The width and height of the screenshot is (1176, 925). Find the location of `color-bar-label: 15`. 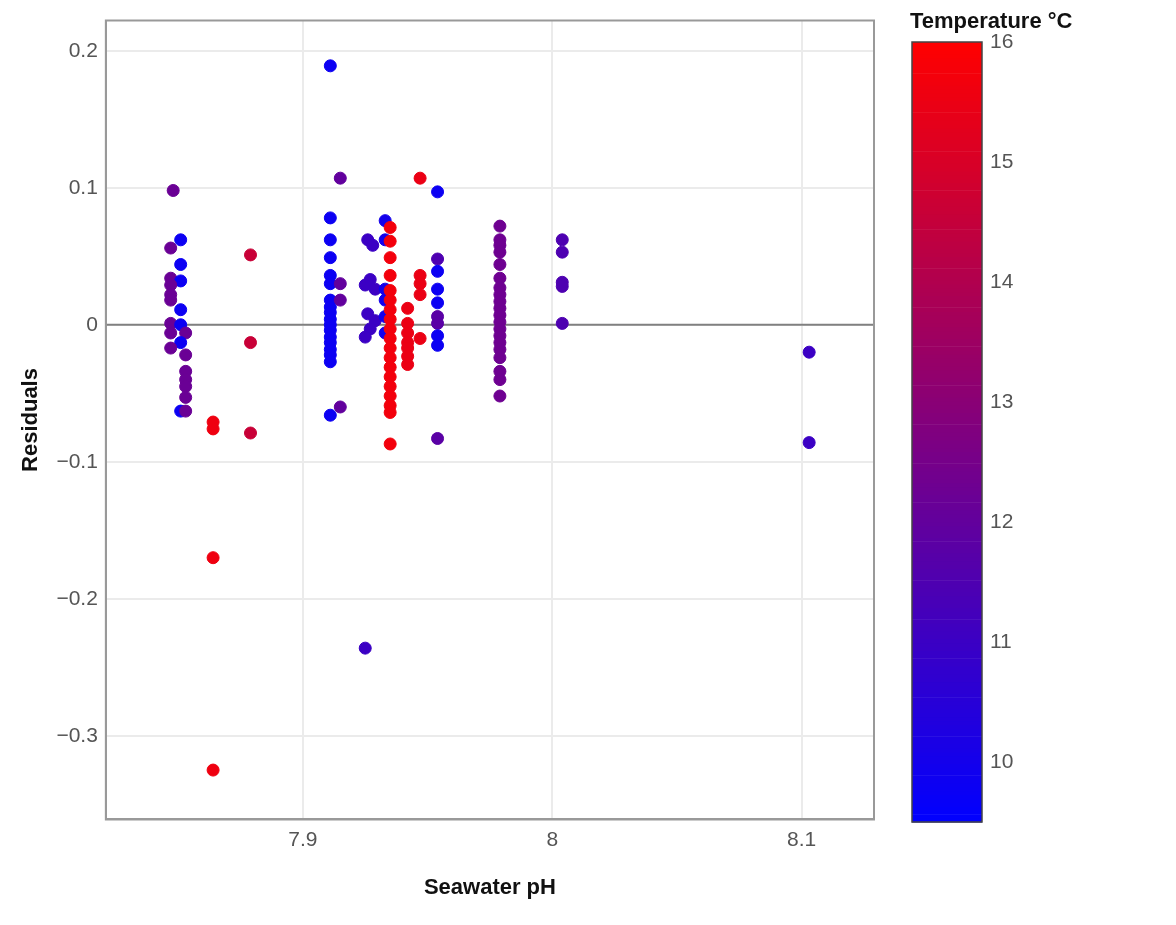

color-bar-label: 15 is located at coordinates (1002, 160).